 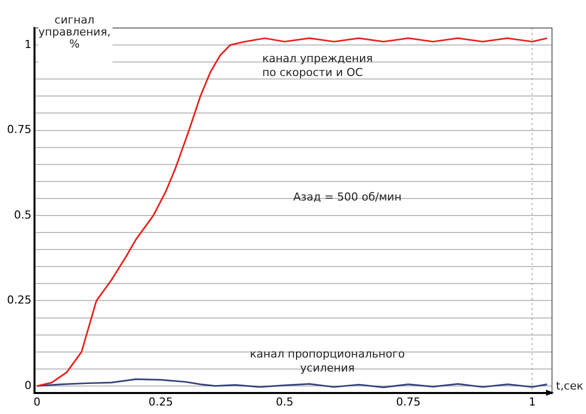 I want to click on series-label: канал упреждения по скорости и ОС, so click(x=317, y=65).